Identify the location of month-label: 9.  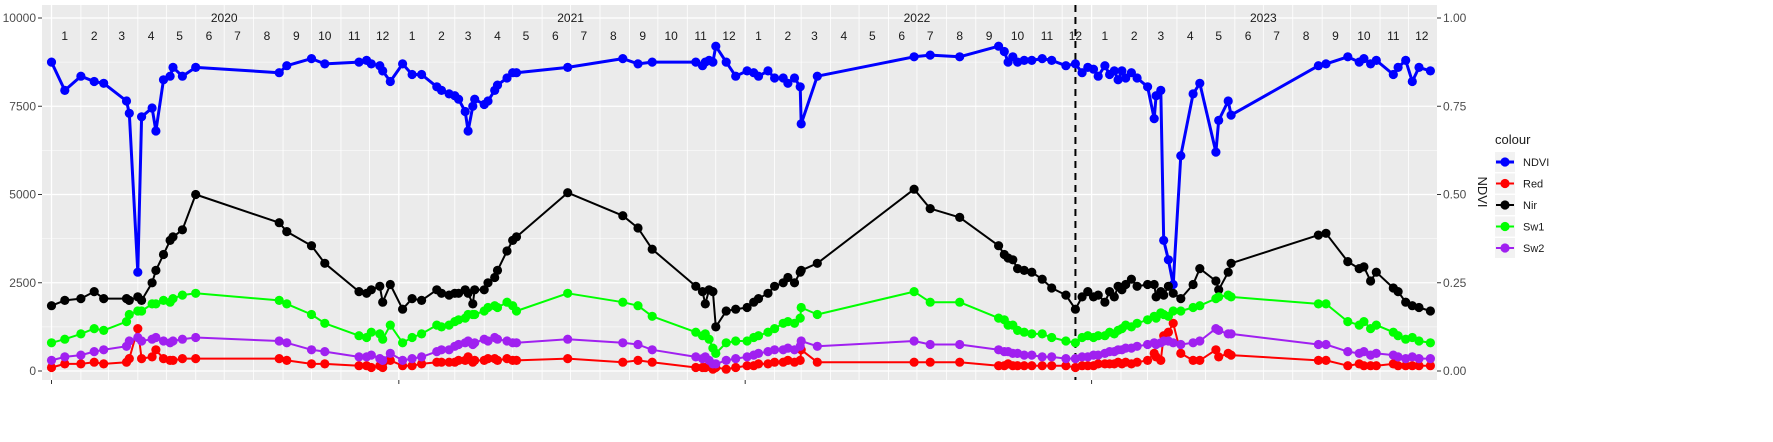
(296, 36).